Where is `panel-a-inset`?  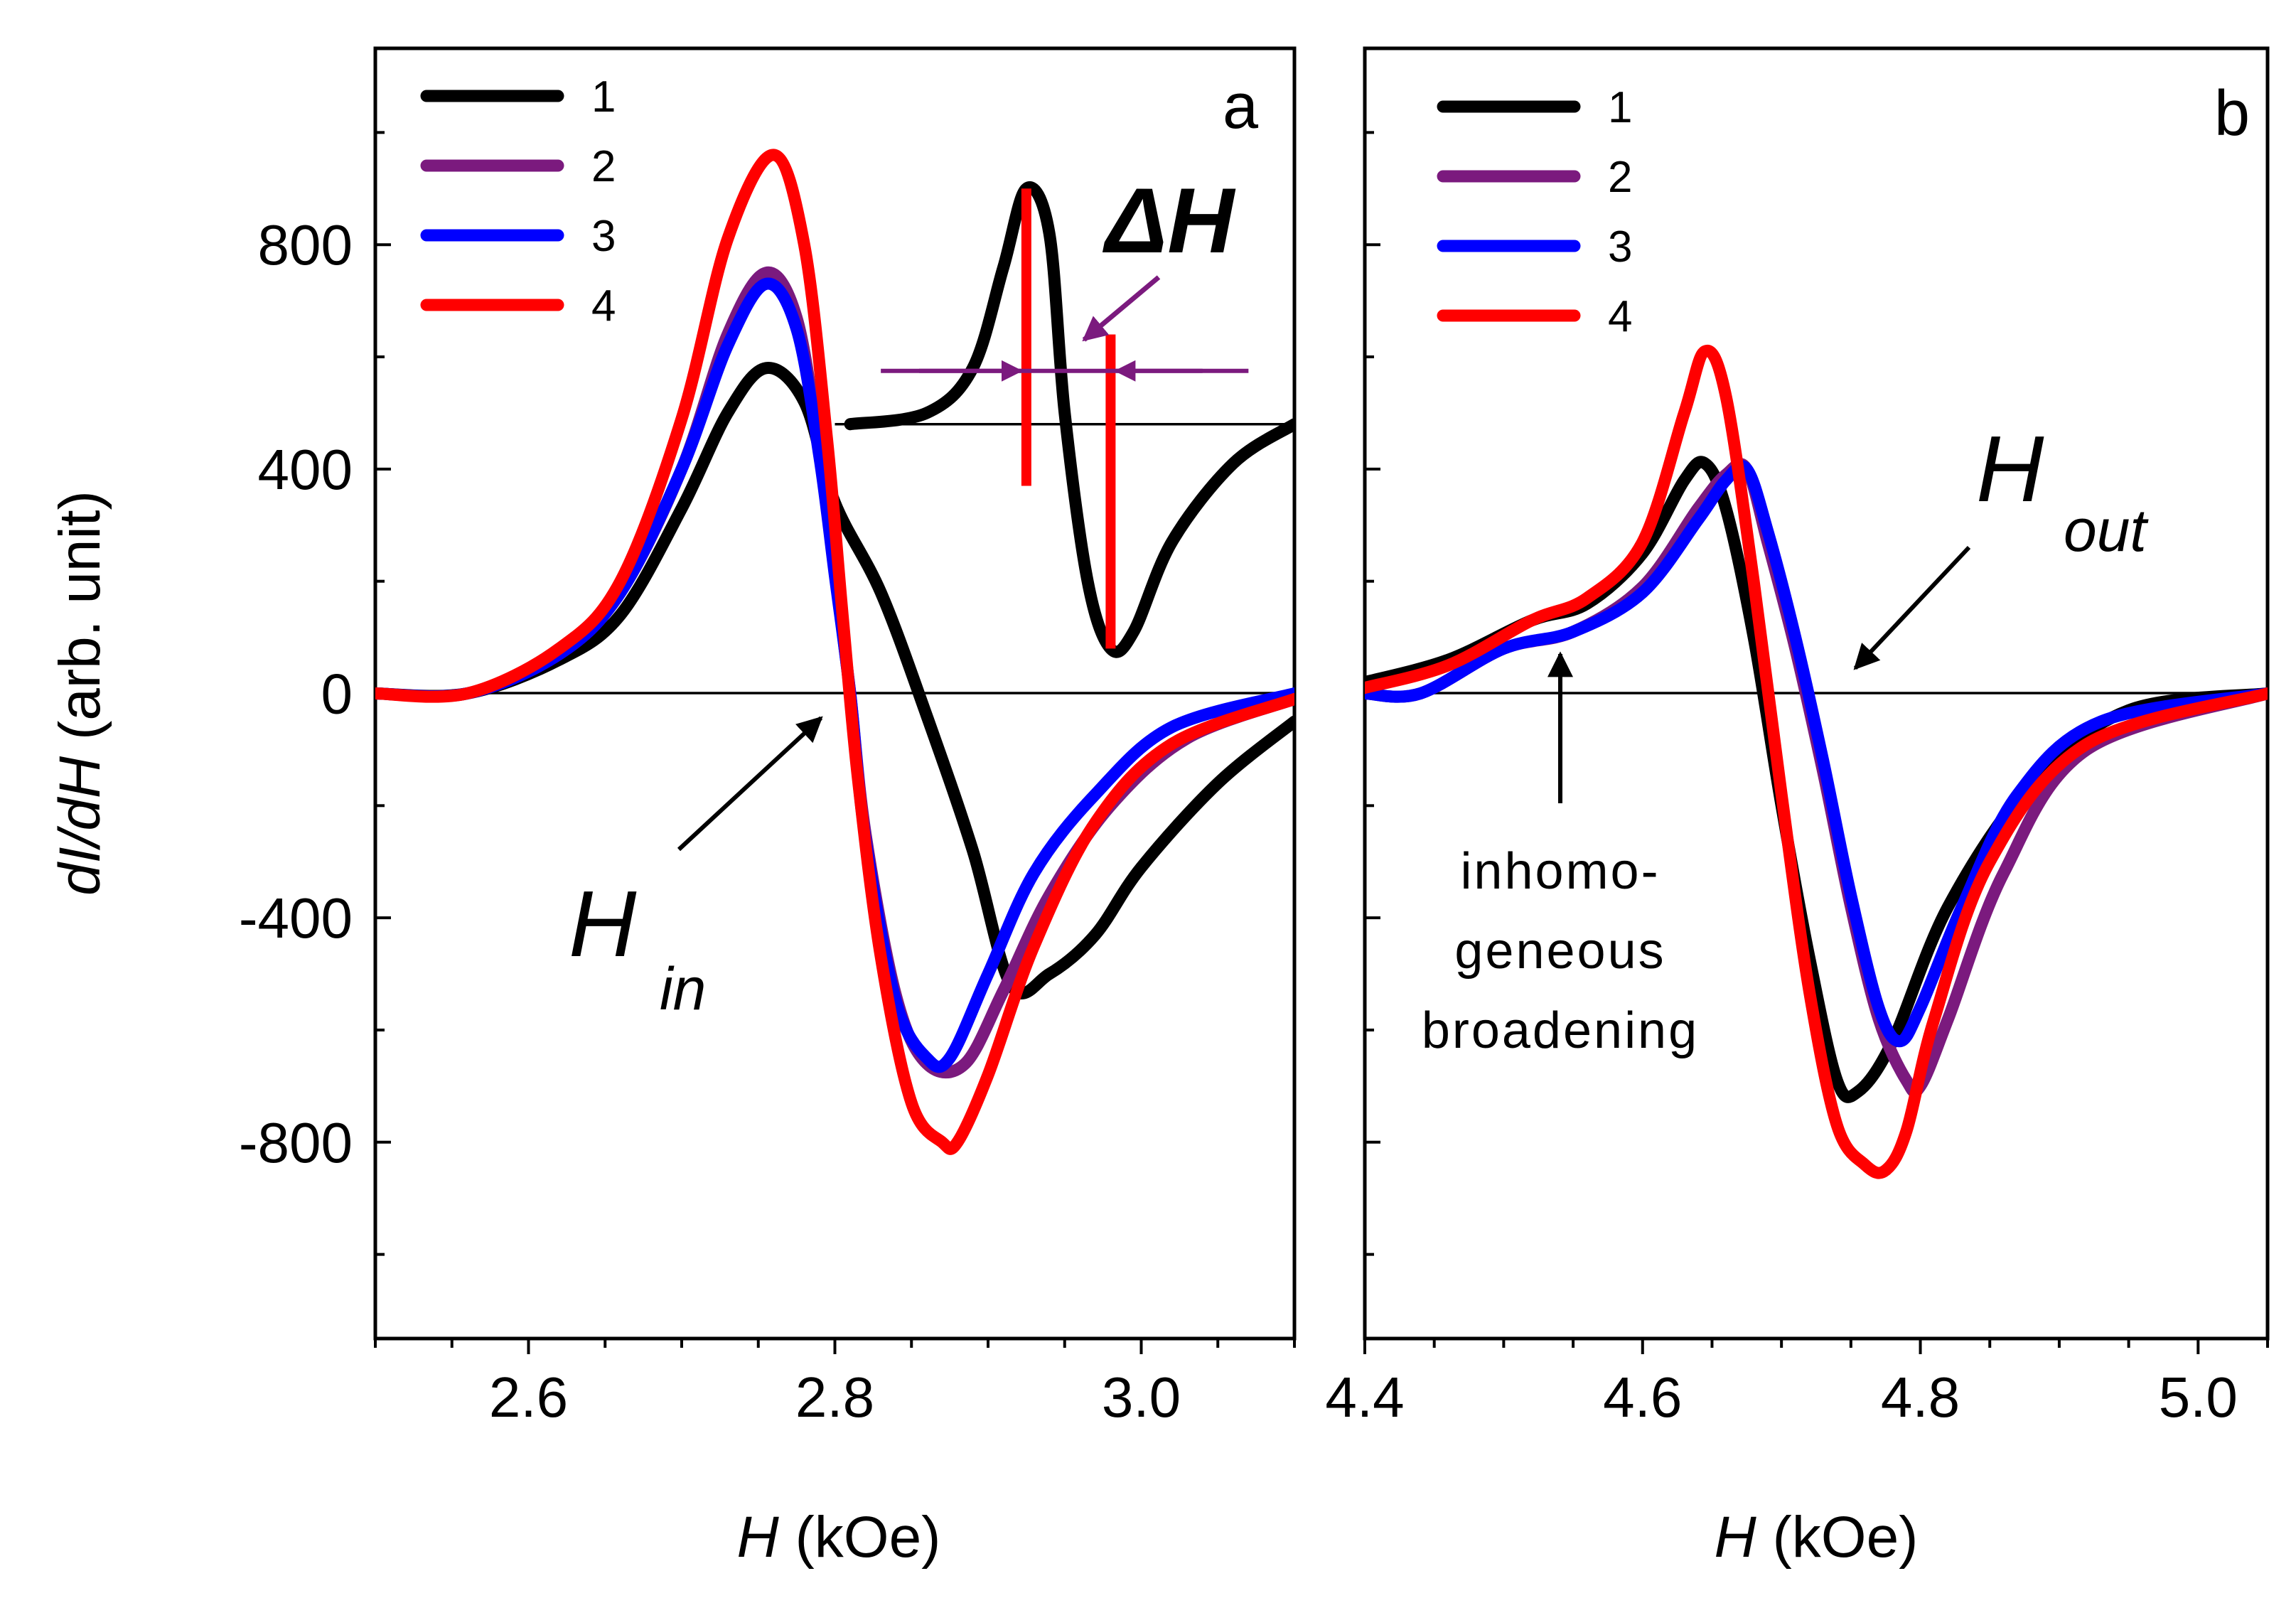 panel-a-inset is located at coordinates (1064, 419).